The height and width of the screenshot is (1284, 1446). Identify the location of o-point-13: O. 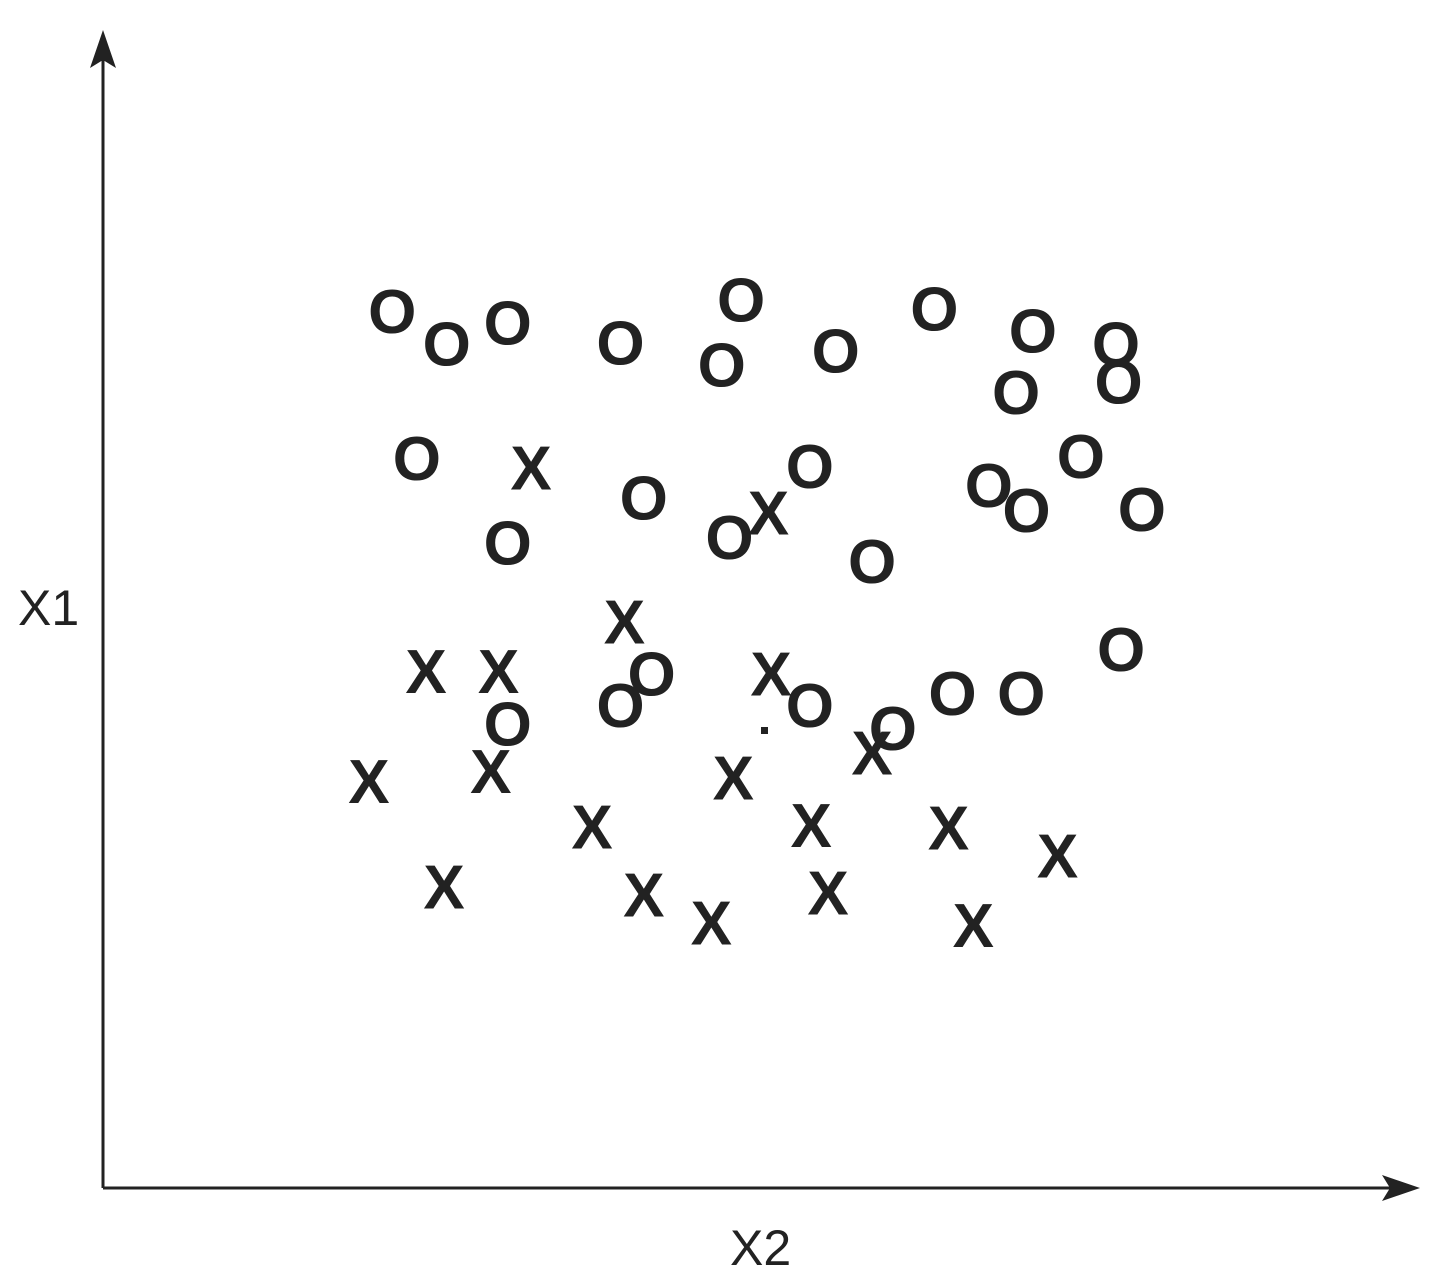
(1142, 510).